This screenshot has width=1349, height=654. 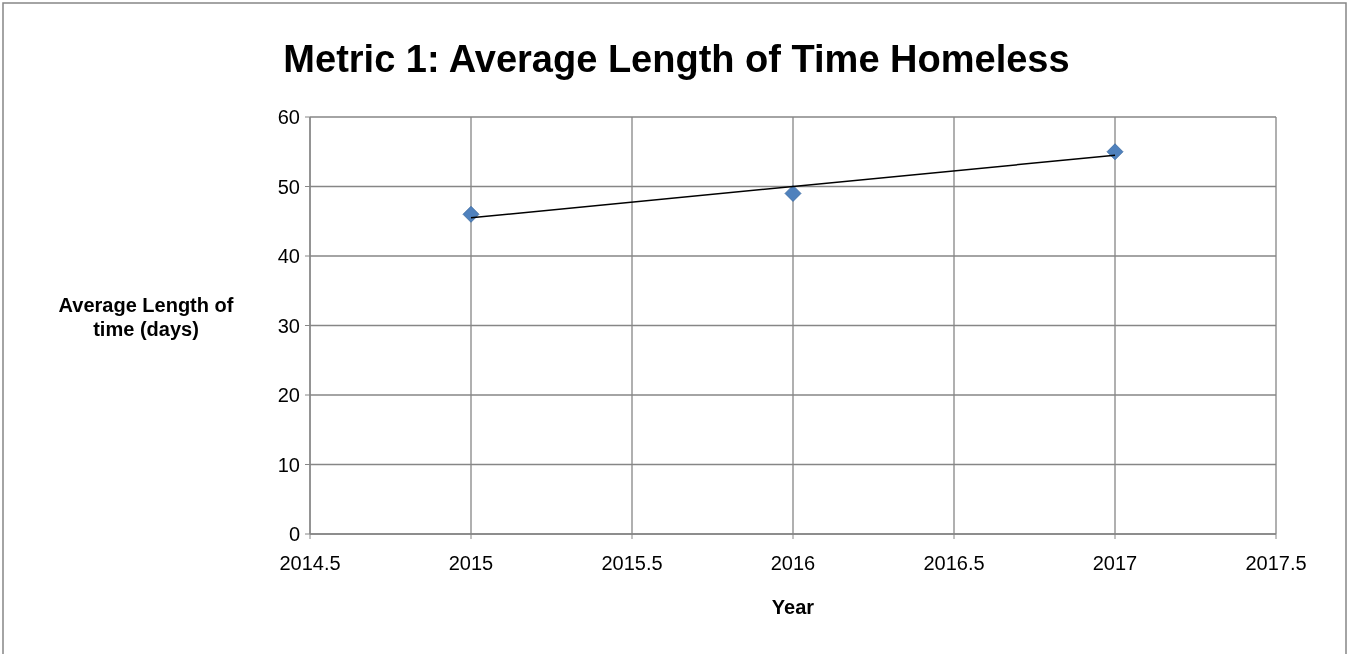 I want to click on x-tick-label: 2014.5, so click(x=310, y=563).